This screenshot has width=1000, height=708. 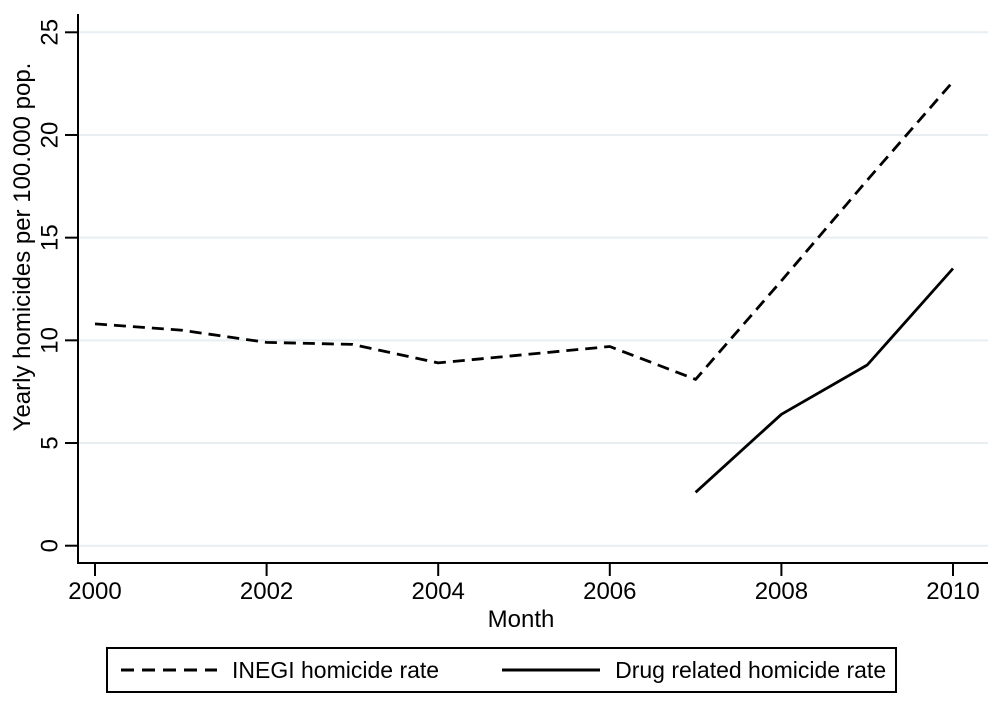 I want to click on x-tick-label: 2000, so click(x=94, y=591).